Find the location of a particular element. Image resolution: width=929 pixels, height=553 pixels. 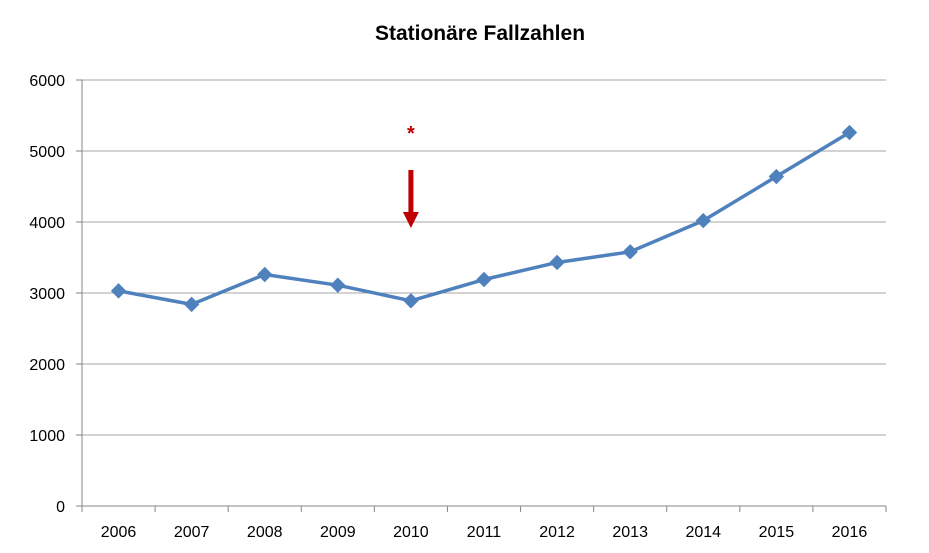

data-point-2014 is located at coordinates (703, 220).